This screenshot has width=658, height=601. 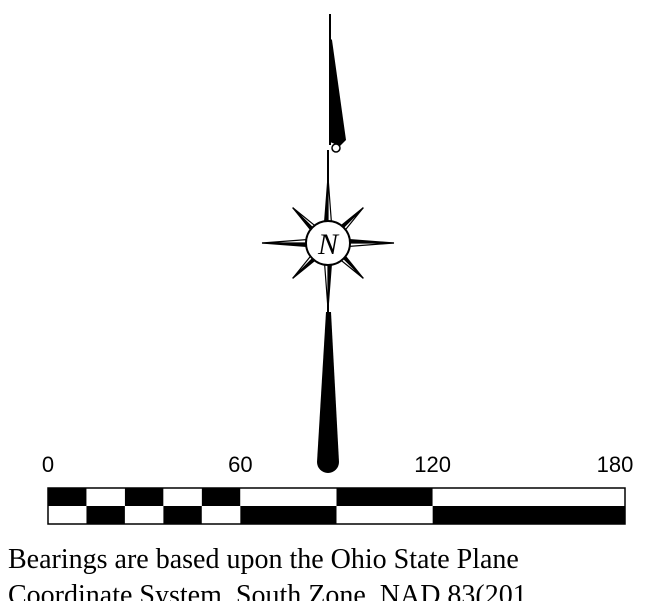 I want to click on needle-head, so click(x=338, y=92).